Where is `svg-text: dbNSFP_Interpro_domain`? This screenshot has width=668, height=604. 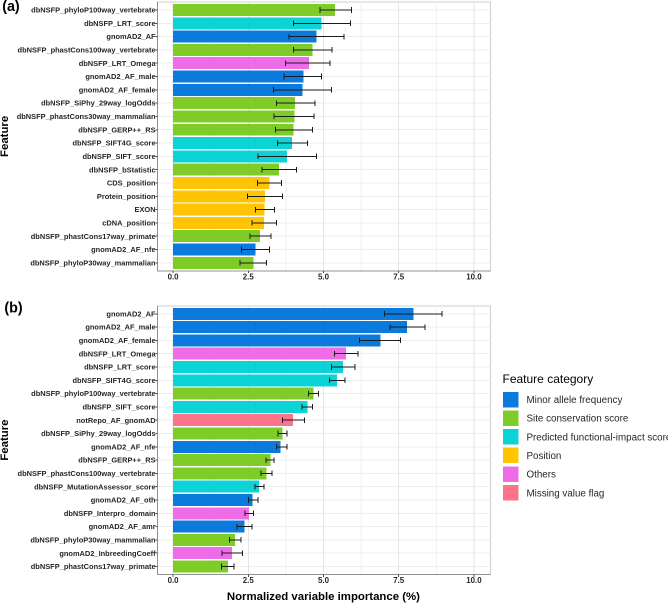 svg-text: dbNSFP_Interpro_domain is located at coordinates (110, 513).